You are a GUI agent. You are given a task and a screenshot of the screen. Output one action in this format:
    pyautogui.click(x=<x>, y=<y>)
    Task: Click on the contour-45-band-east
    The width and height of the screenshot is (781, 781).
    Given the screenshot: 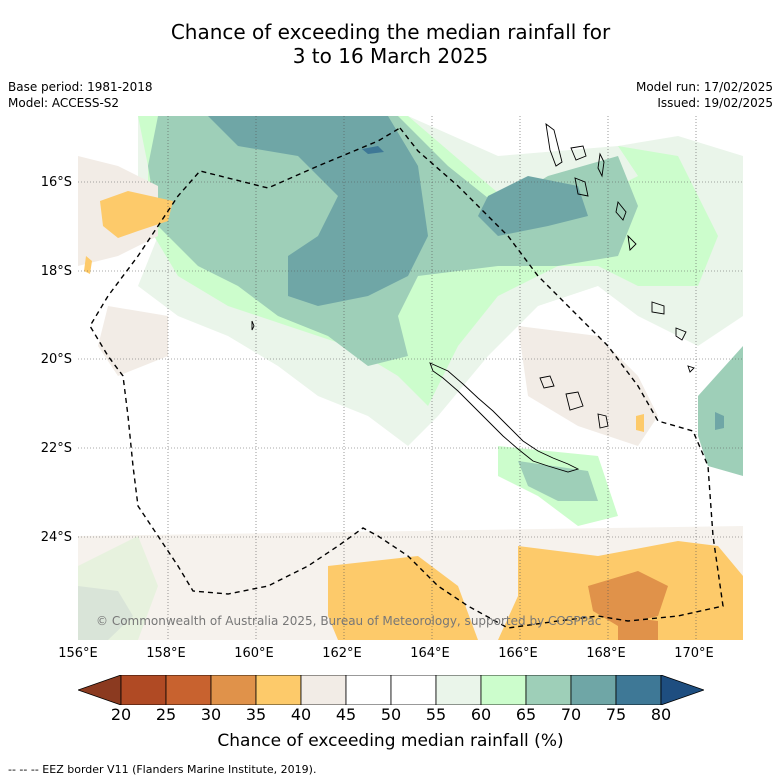 What is the action you would take?
    pyautogui.click(x=588, y=386)
    